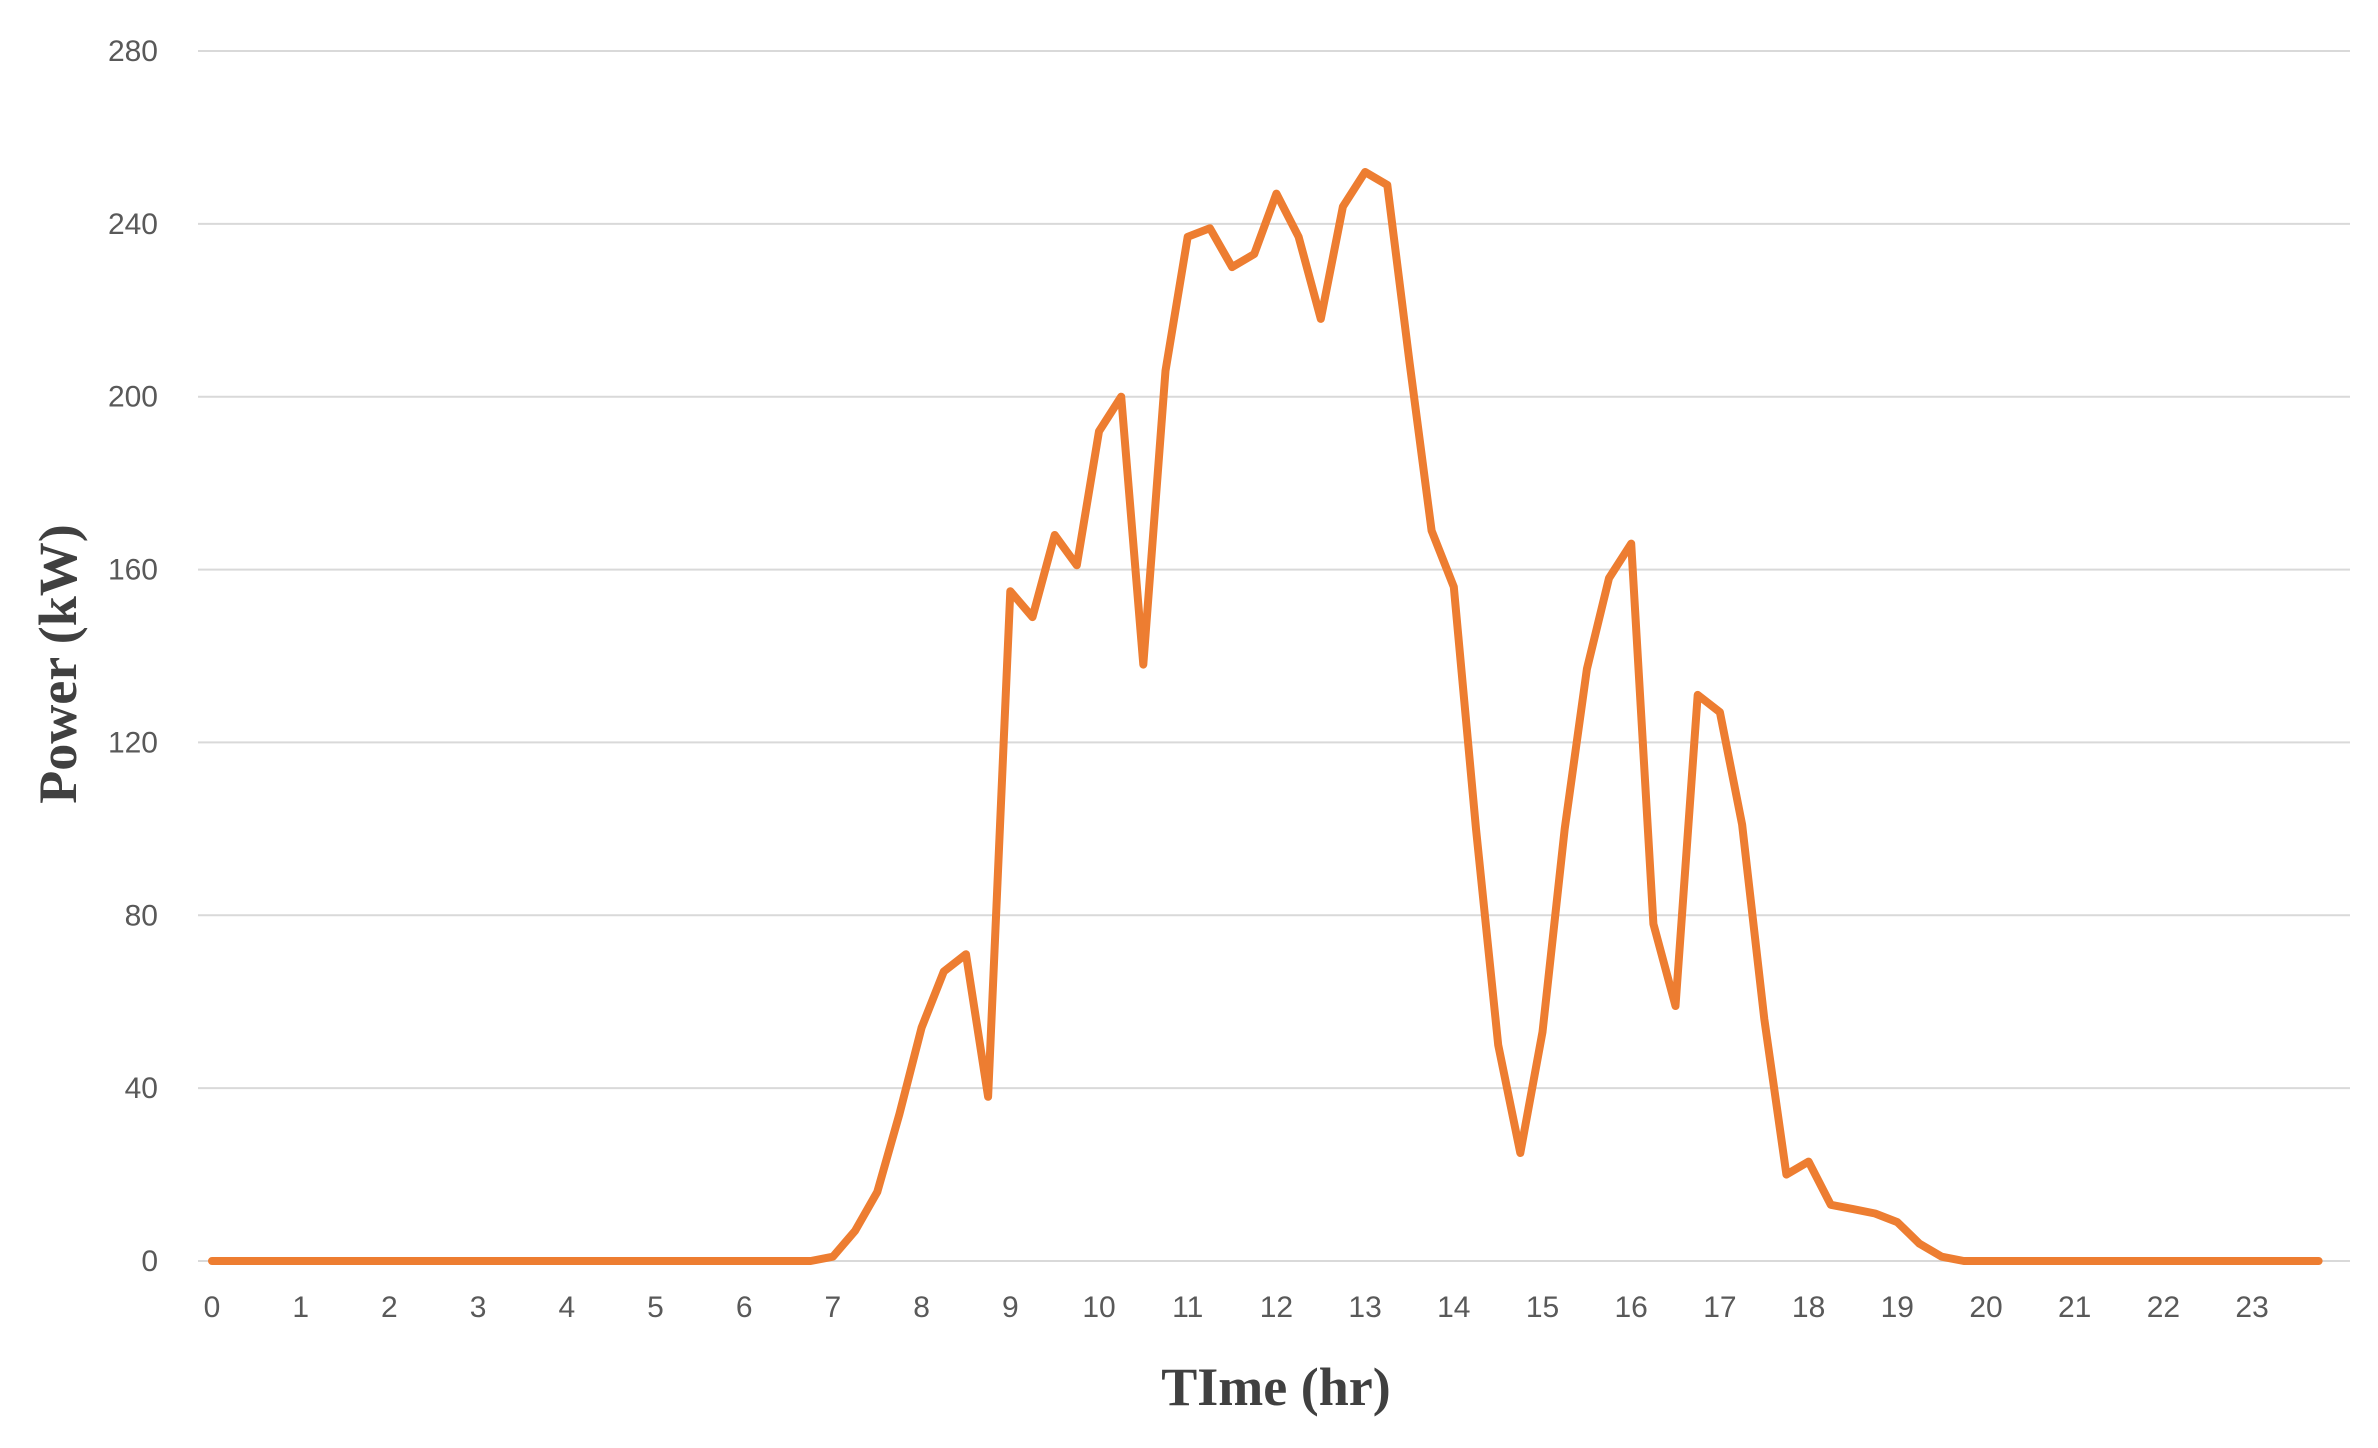 The width and height of the screenshot is (2378, 1448). What do you see at coordinates (1187, 1307) in the screenshot?
I see `x-tick-label-11: 11` at bounding box center [1187, 1307].